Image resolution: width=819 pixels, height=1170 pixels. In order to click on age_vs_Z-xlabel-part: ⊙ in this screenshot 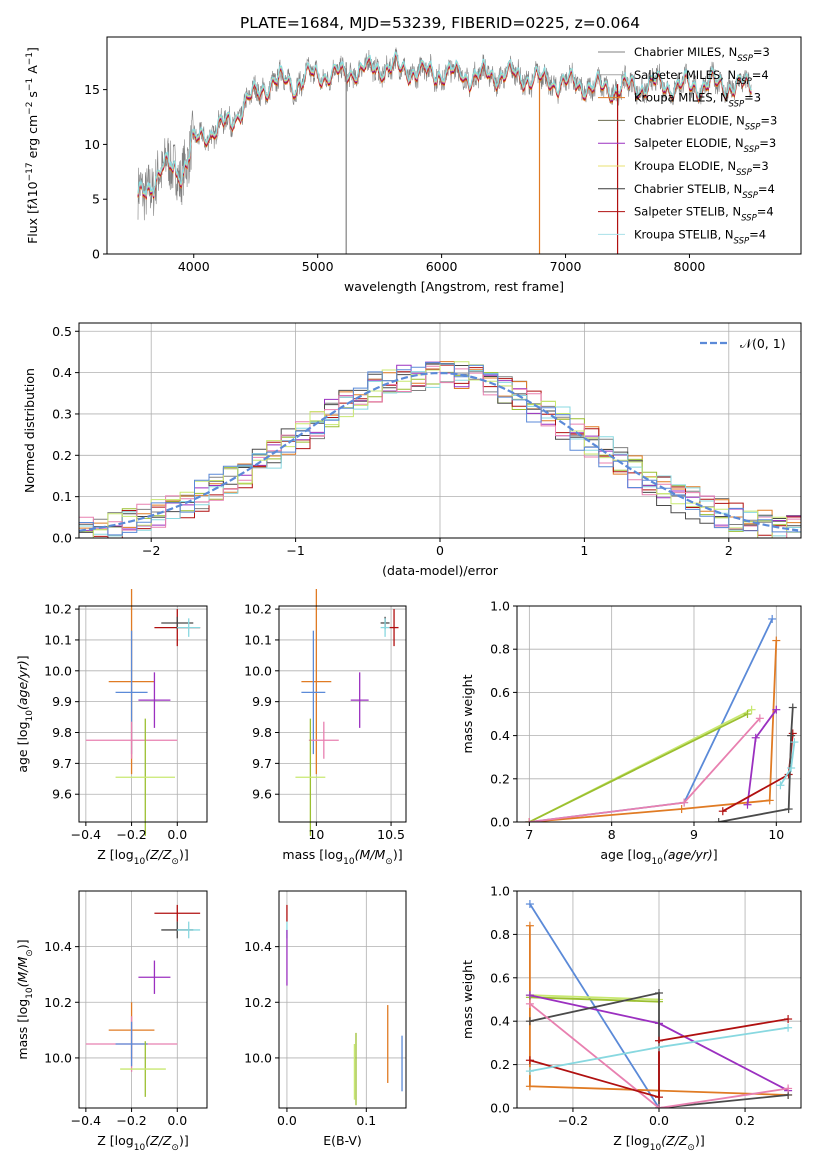, I will do `click(175, 862)`.